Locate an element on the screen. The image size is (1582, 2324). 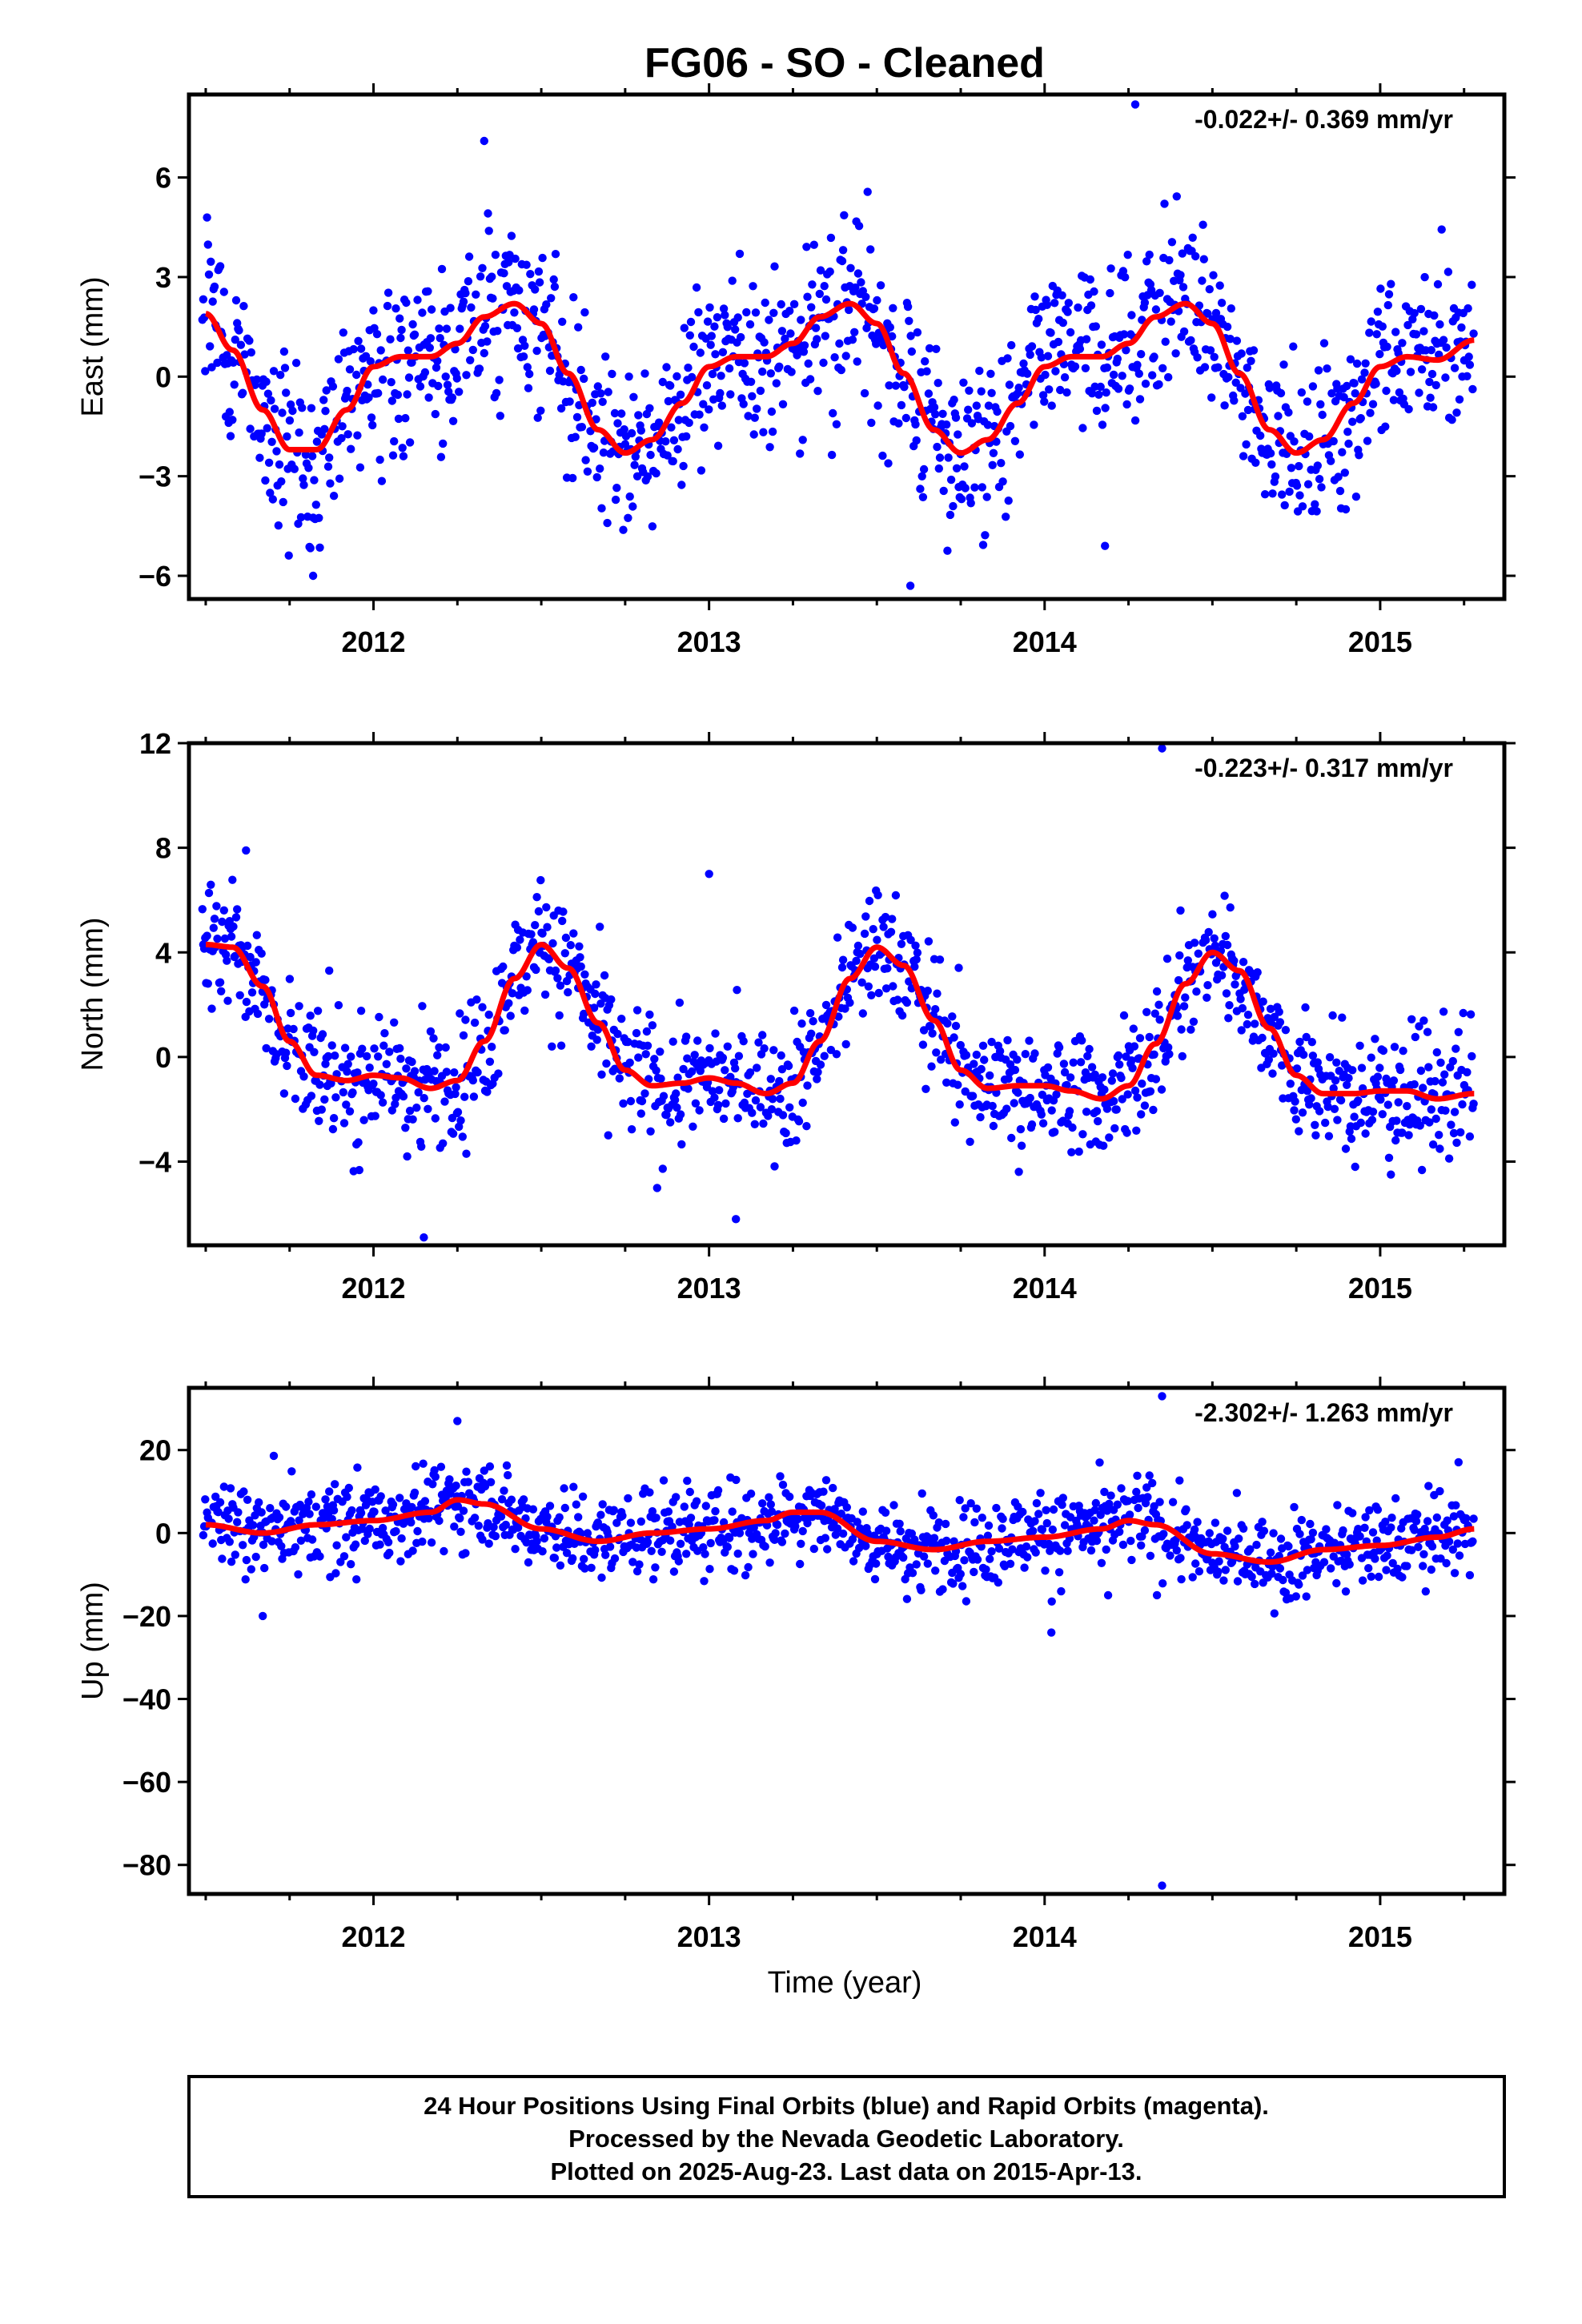
x-tick-label: 2015 is located at coordinates (1380, 1288).